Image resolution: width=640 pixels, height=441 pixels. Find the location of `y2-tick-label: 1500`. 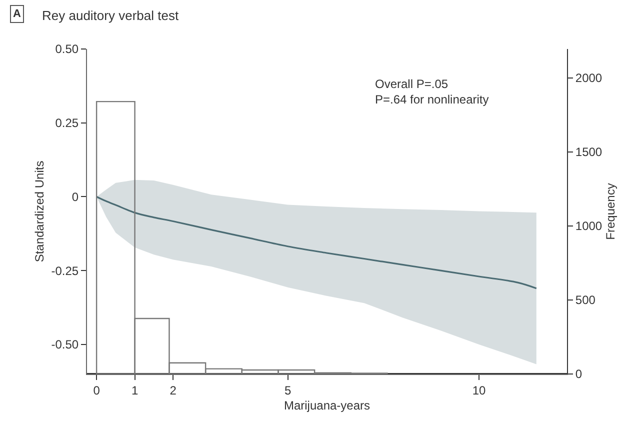

y2-tick-label: 1500 is located at coordinates (588, 152).